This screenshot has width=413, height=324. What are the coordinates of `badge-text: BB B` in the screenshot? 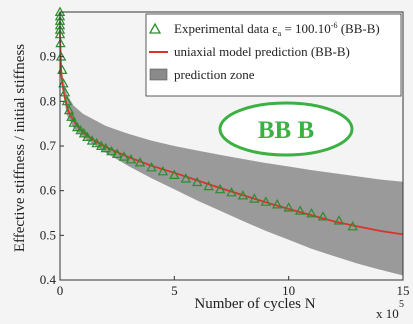 It's located at (286, 130).